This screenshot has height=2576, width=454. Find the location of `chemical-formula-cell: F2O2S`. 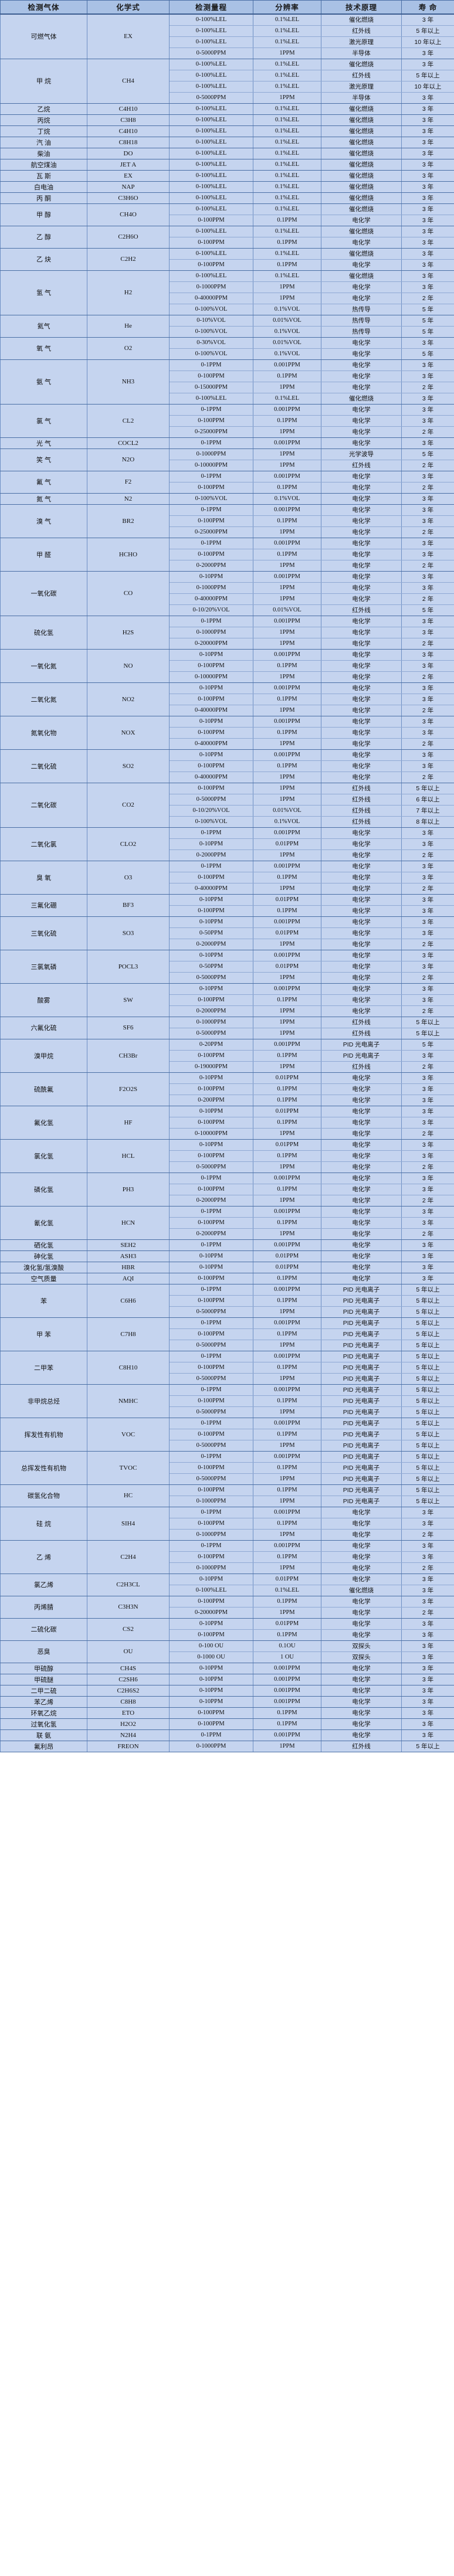

chemical-formula-cell: F2O2S is located at coordinates (128, 1089).